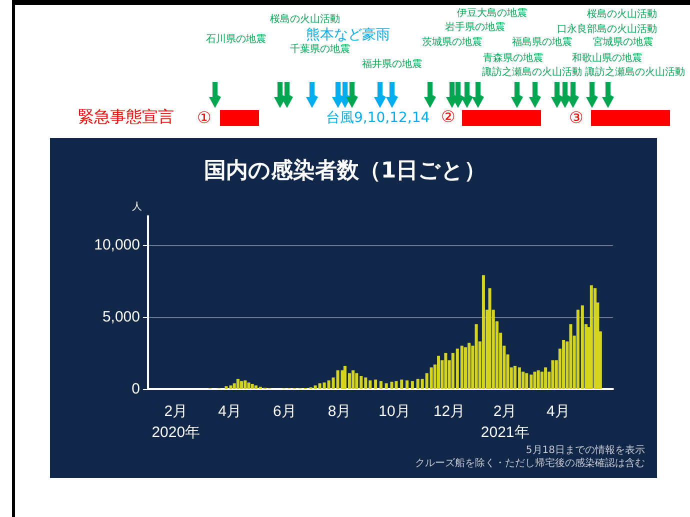  What do you see at coordinates (513, 58) in the screenshot?
I see `text: 青森県の地震` at bounding box center [513, 58].